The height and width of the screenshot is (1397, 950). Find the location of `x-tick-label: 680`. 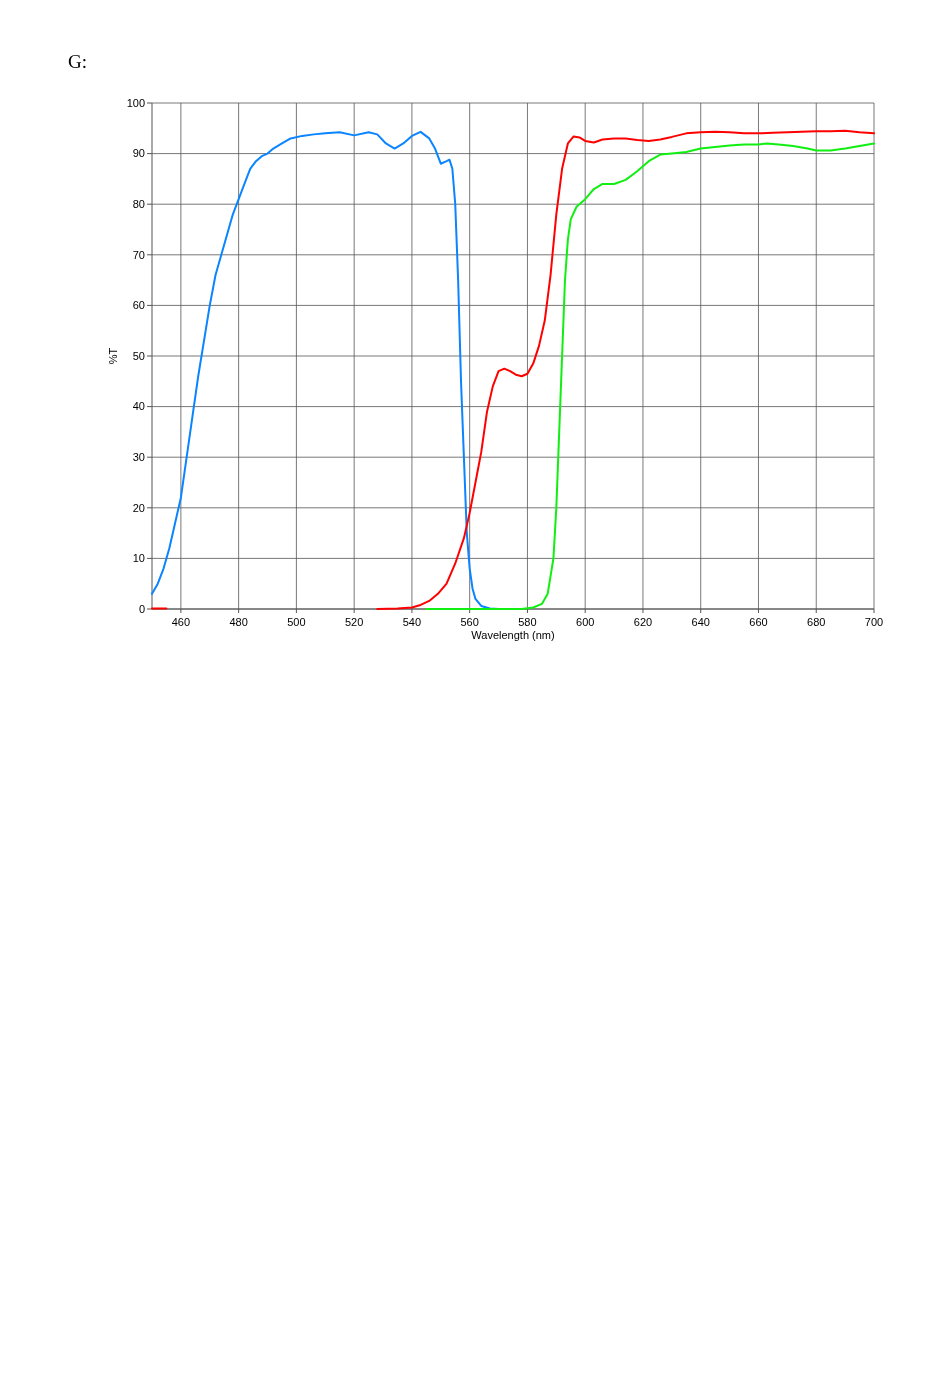

x-tick-label: 680 is located at coordinates (816, 622).